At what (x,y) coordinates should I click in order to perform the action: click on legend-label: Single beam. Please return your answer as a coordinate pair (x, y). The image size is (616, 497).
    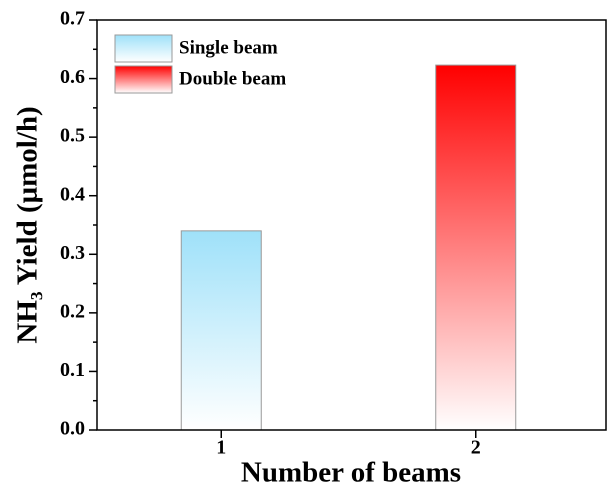
    Looking at the image, I should click on (228, 47).